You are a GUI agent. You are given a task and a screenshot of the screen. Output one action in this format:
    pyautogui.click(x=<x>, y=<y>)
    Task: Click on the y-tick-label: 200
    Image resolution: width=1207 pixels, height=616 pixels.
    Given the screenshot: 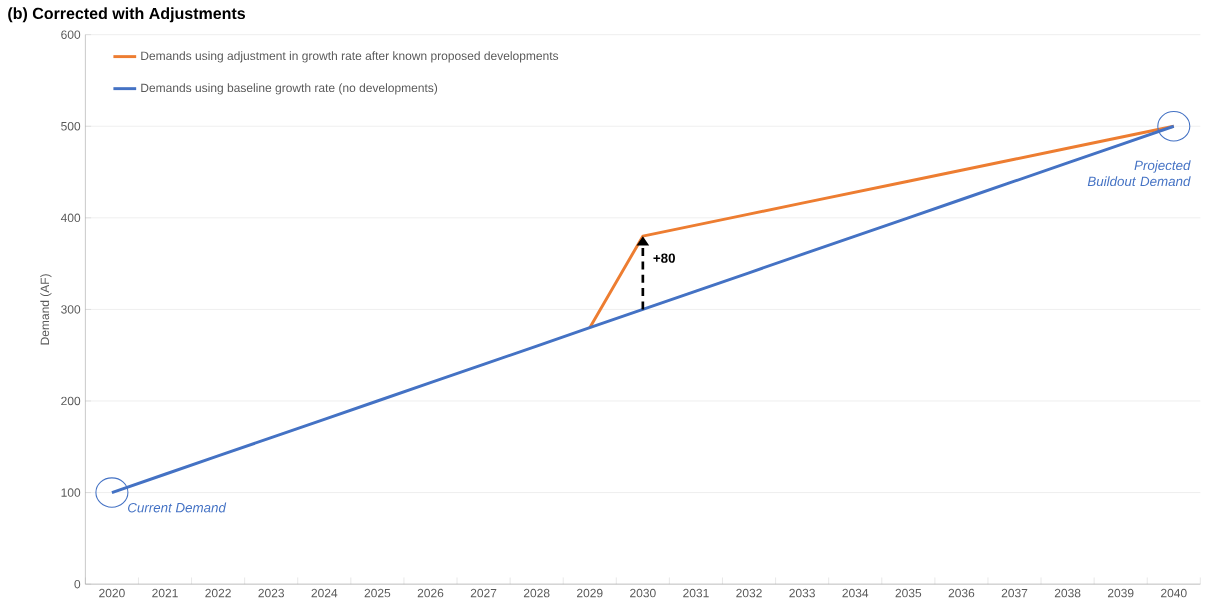 What is the action you would take?
    pyautogui.click(x=71, y=401)
    